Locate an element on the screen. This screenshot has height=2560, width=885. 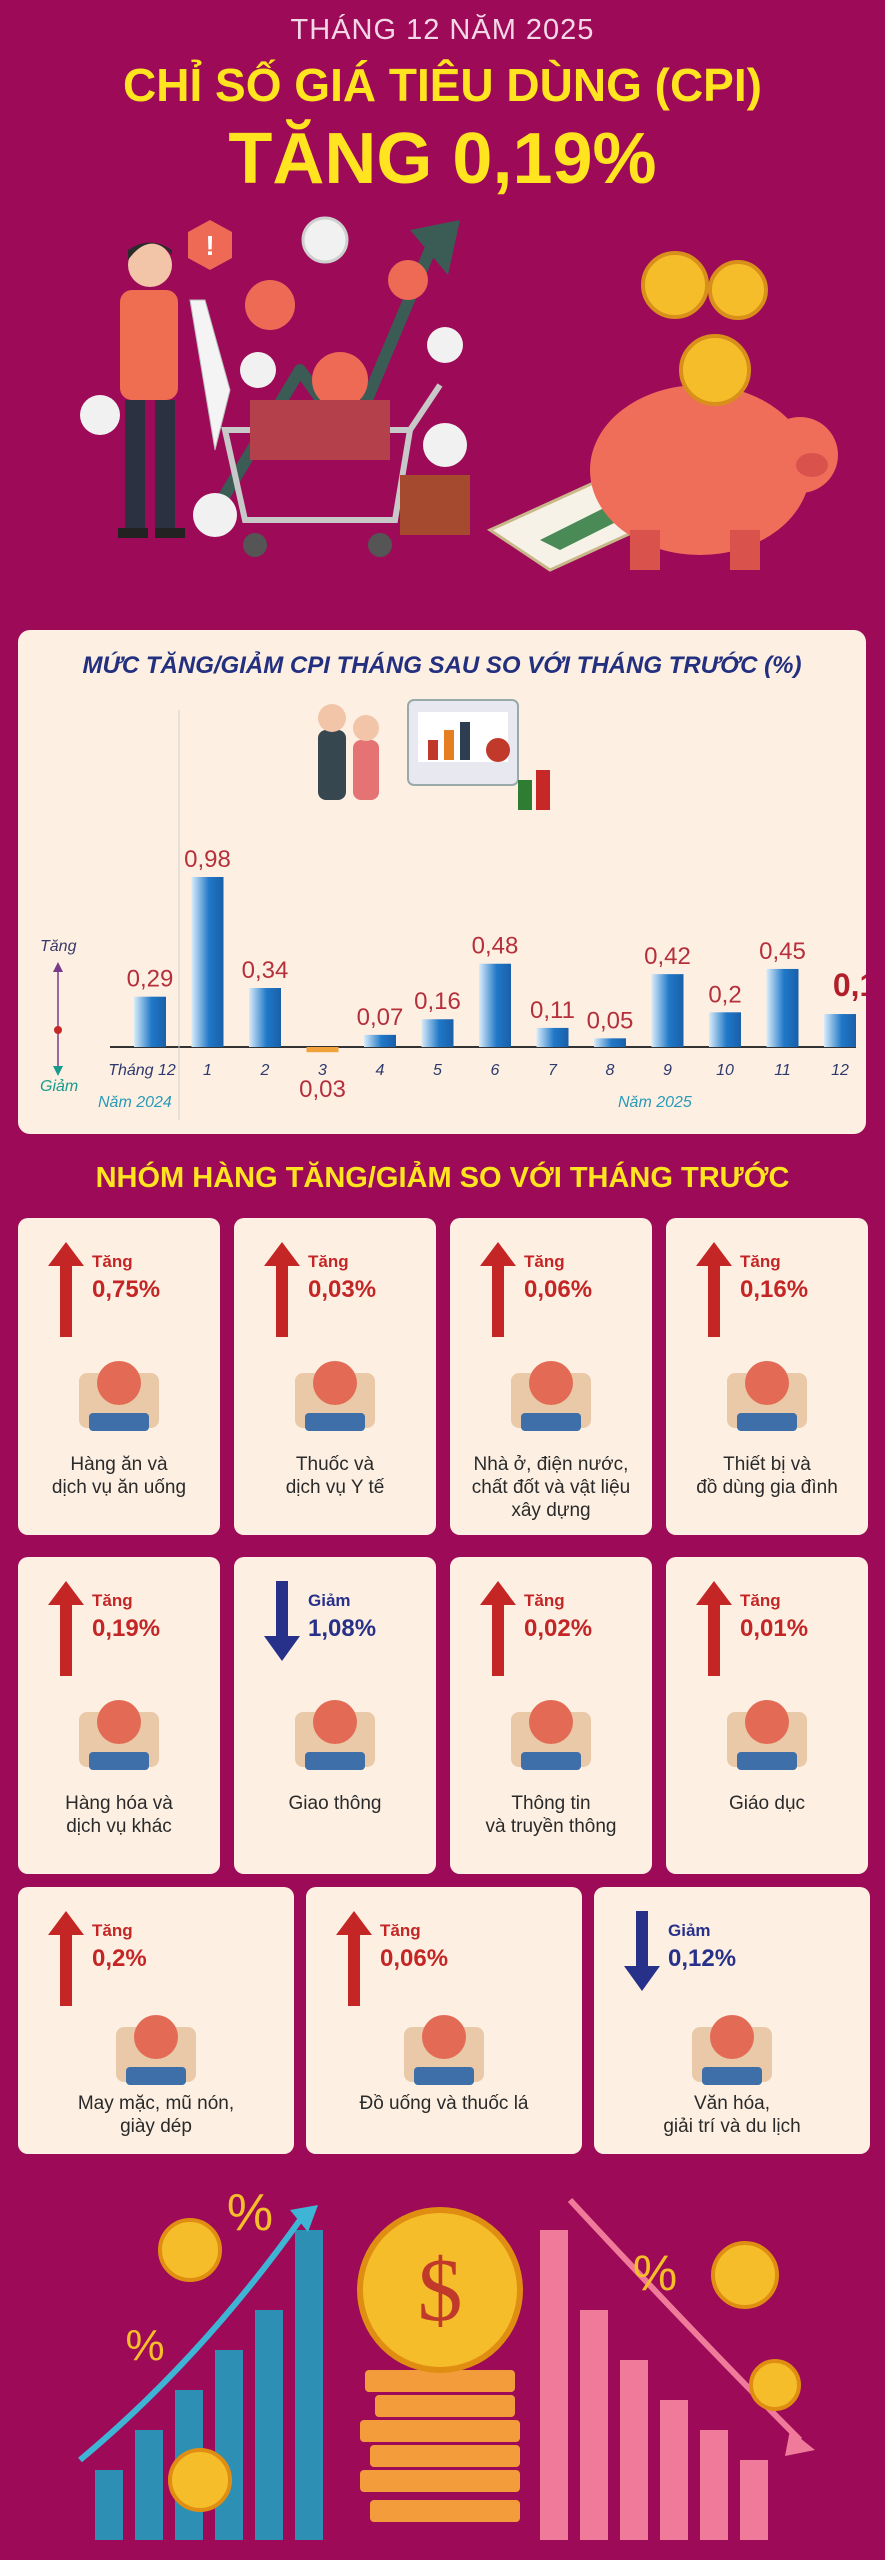
cigarette-pack-icon is located at coordinates (444, 2050).